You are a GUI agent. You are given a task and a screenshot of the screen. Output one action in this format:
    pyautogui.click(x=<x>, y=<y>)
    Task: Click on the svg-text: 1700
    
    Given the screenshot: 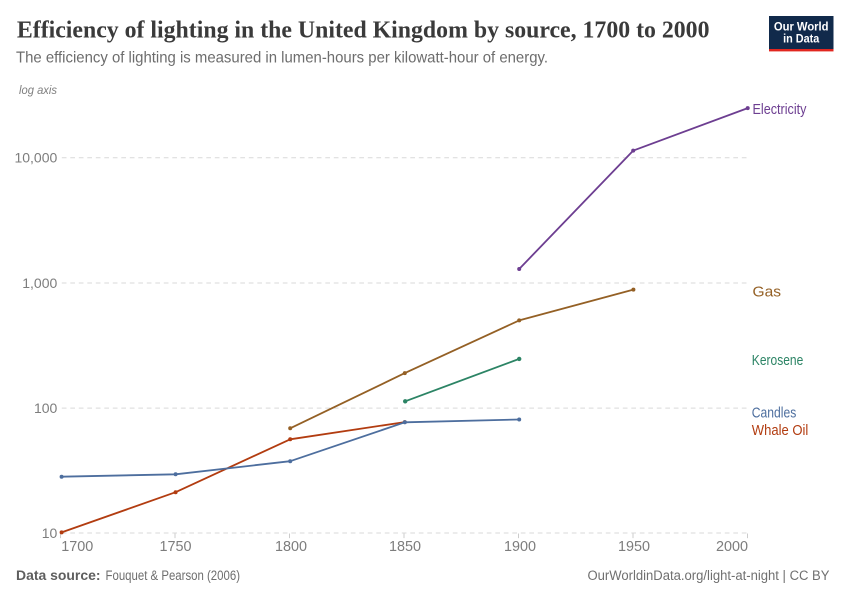 What is the action you would take?
    pyautogui.click(x=77, y=547)
    